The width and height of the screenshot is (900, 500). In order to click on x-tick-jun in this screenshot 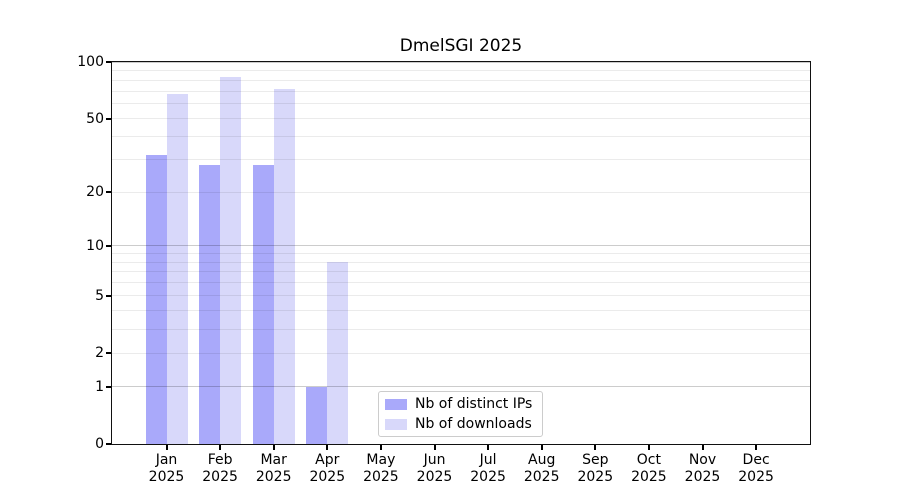, I will do `click(434, 447)`.